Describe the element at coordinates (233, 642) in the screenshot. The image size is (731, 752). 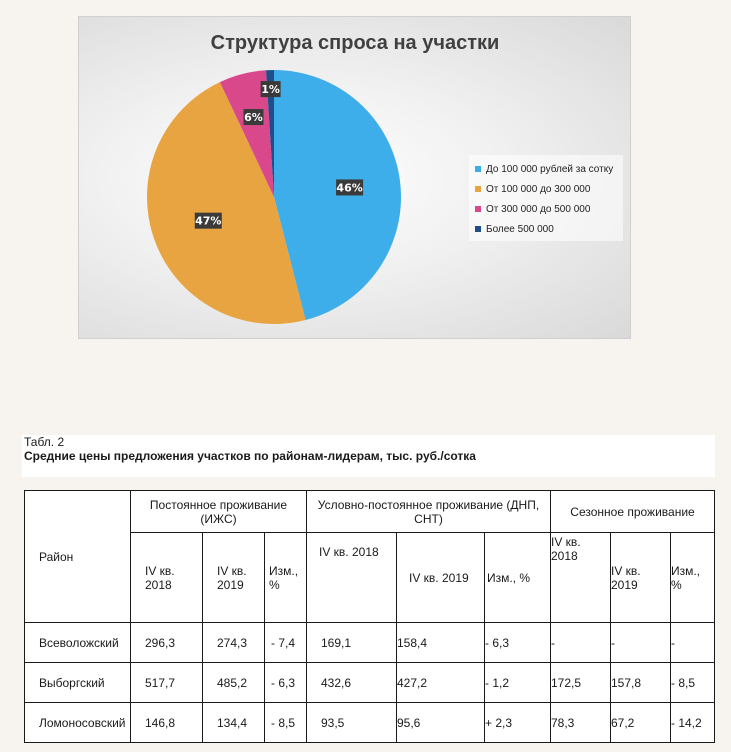
I see `data-cell: 274,3` at that location.